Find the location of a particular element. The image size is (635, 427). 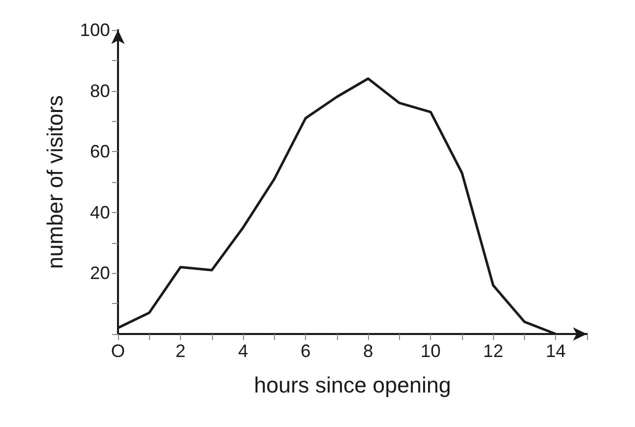

x-tick-label: 4 is located at coordinates (243, 351).